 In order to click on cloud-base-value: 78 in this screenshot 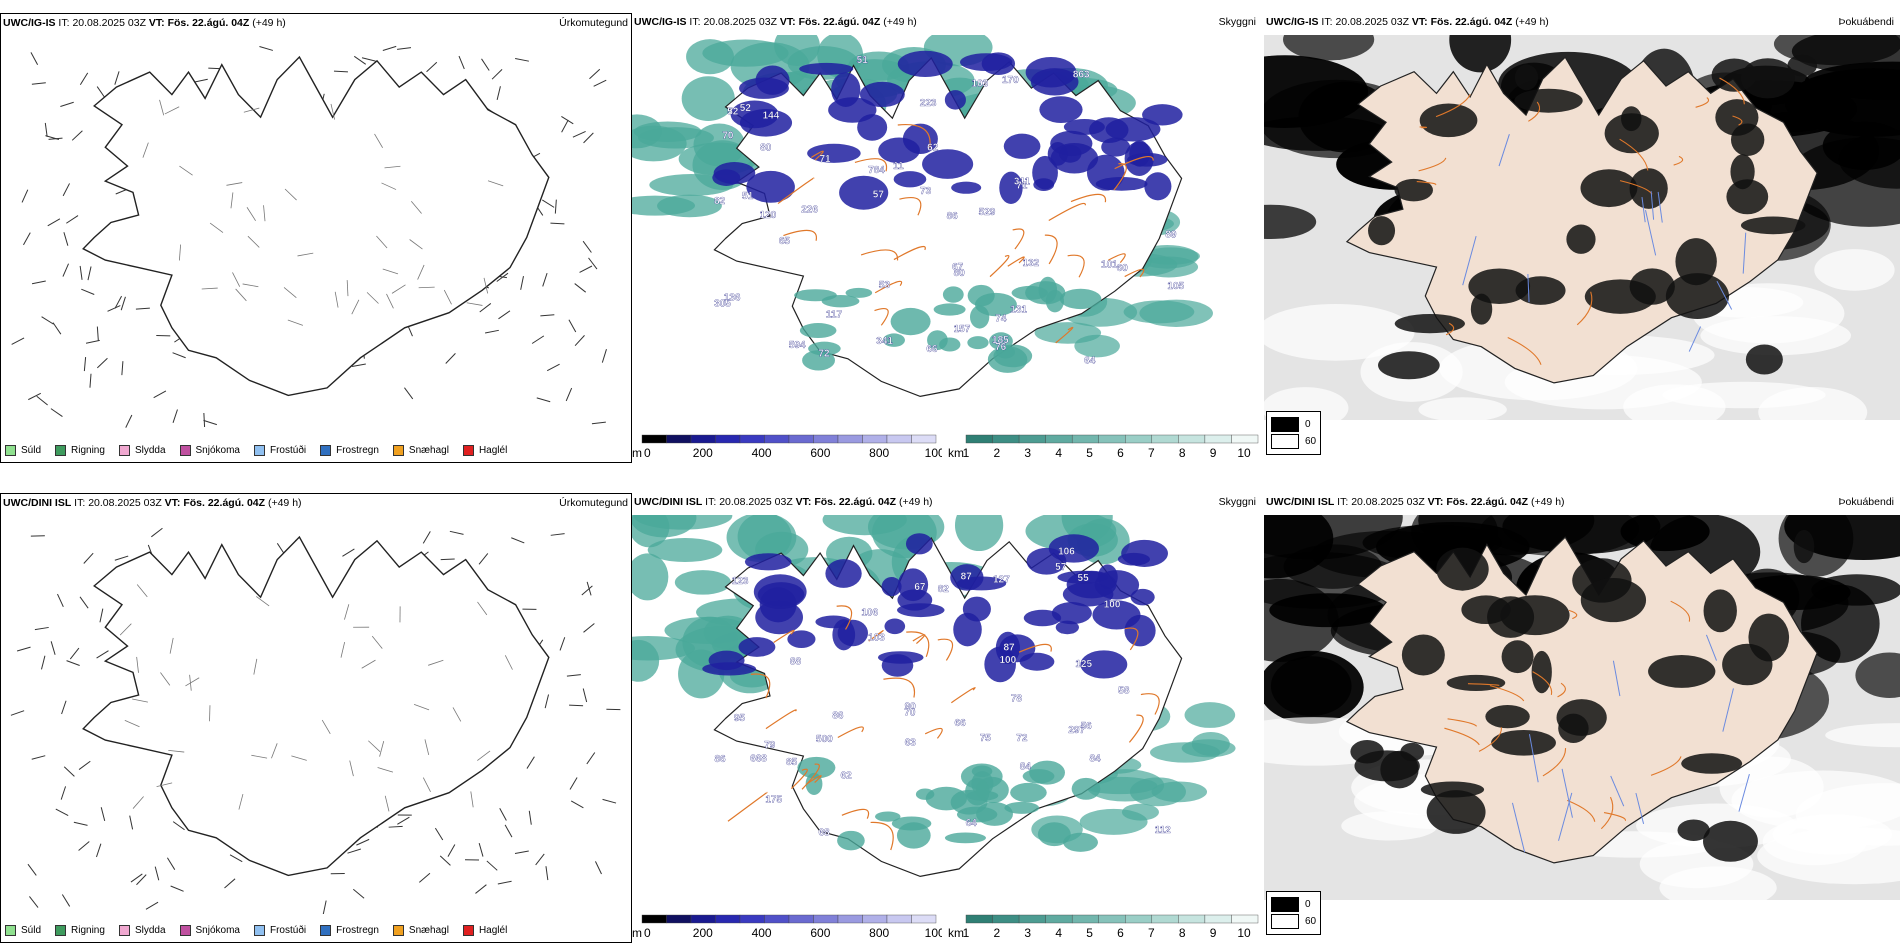, I will do `click(1017, 698)`.